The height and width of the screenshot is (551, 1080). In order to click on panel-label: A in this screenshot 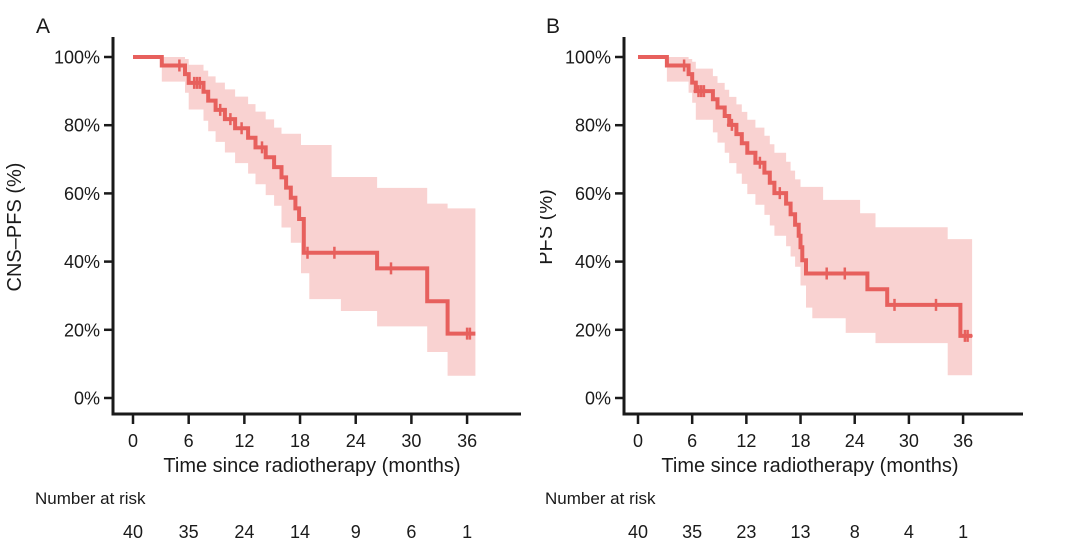, I will do `click(43, 26)`.